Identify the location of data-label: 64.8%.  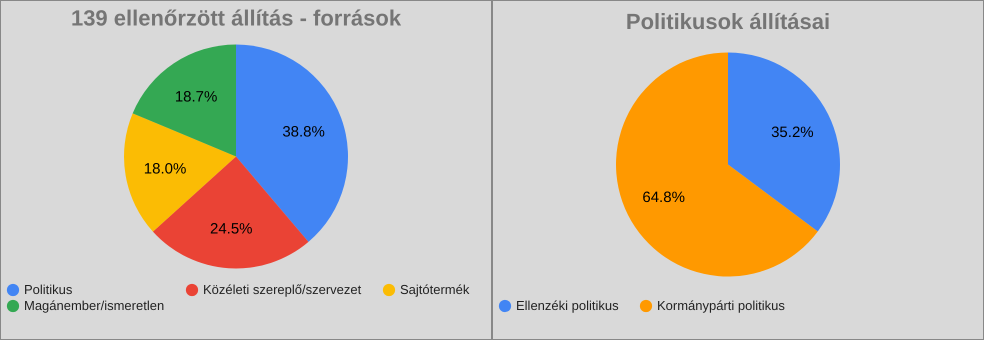
(663, 197).